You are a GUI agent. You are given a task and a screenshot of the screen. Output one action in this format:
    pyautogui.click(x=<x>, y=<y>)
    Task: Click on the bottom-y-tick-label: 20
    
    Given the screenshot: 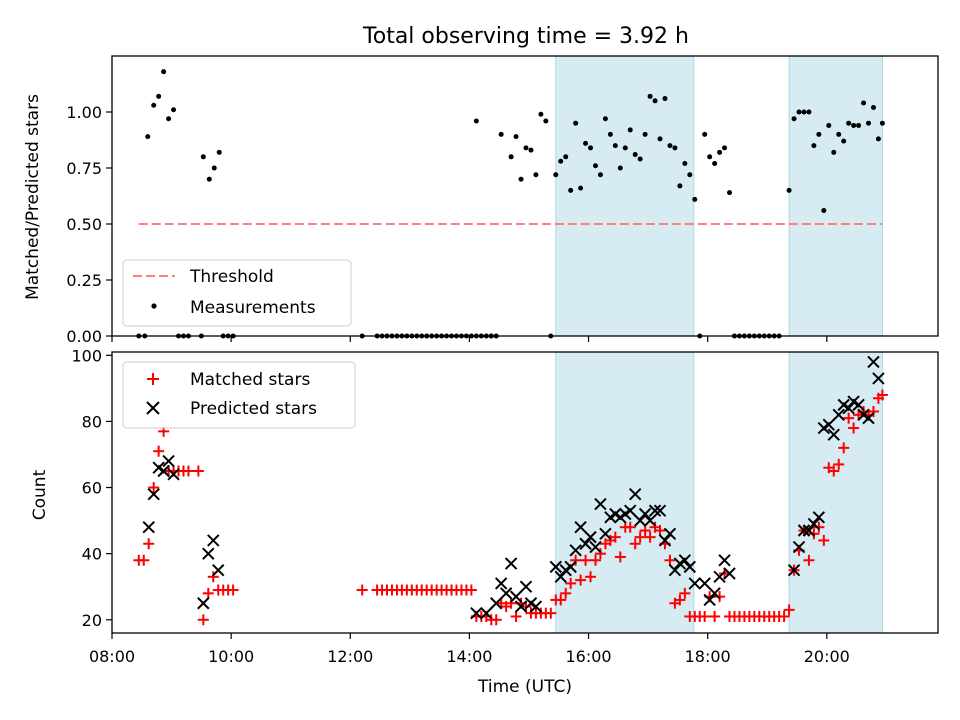 What is the action you would take?
    pyautogui.click(x=92, y=620)
    